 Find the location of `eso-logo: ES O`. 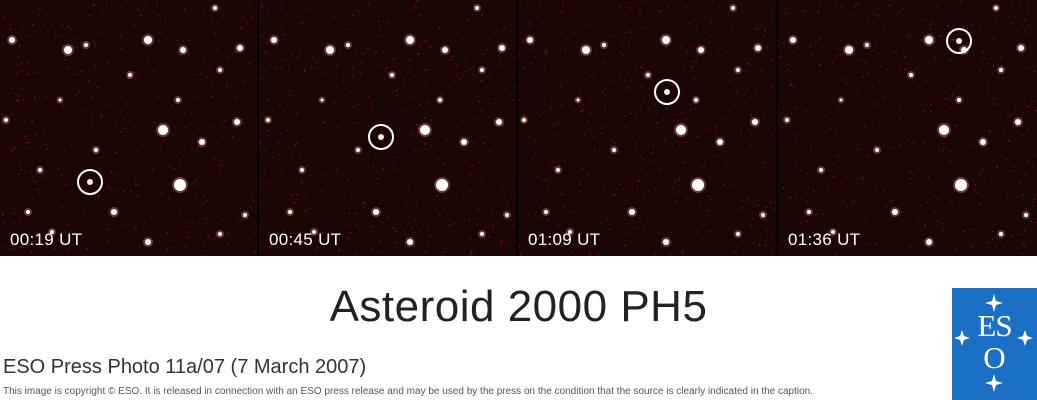

eso-logo: ES O is located at coordinates (994, 344).